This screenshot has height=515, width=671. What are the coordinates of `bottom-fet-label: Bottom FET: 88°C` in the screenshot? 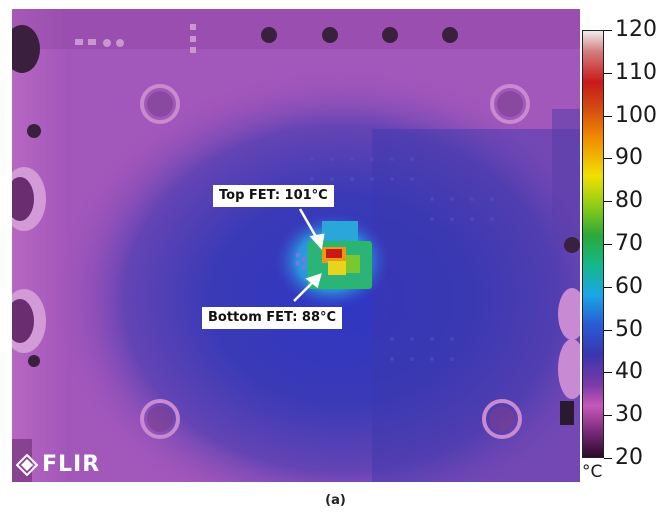 It's located at (272, 318).